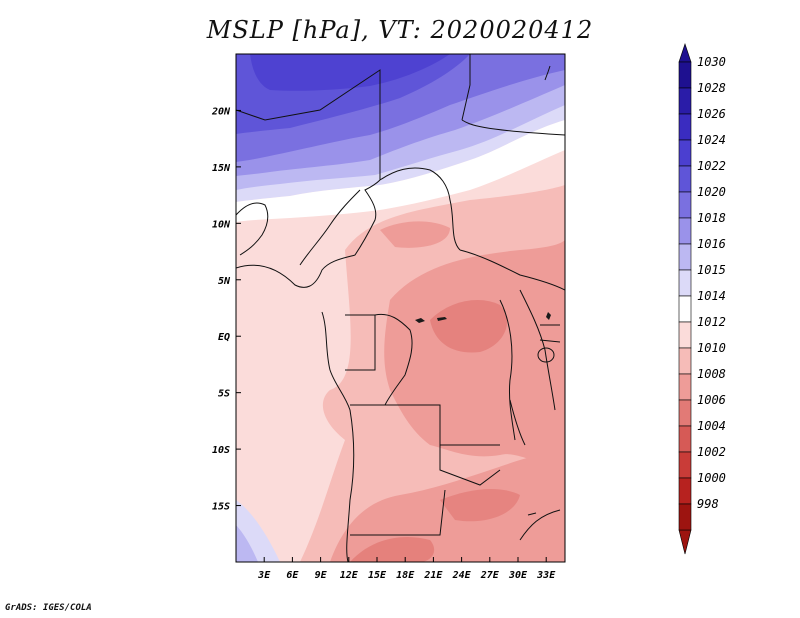 The height and width of the screenshot is (618, 800). Describe the element at coordinates (400, 30) in the screenshot. I see `chart-title: MSLP [hPa], VT: 2020020412` at that location.